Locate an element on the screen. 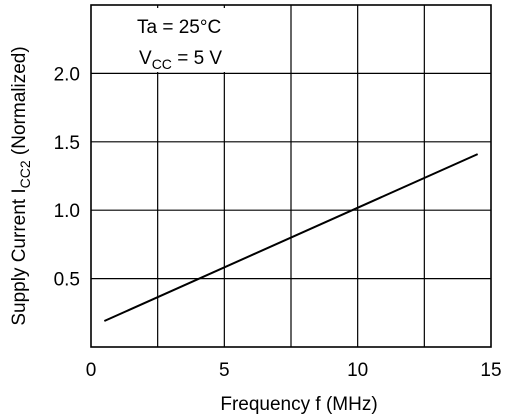 This screenshot has width=507, height=419. vcc-subscript: CC is located at coordinates (162, 64).